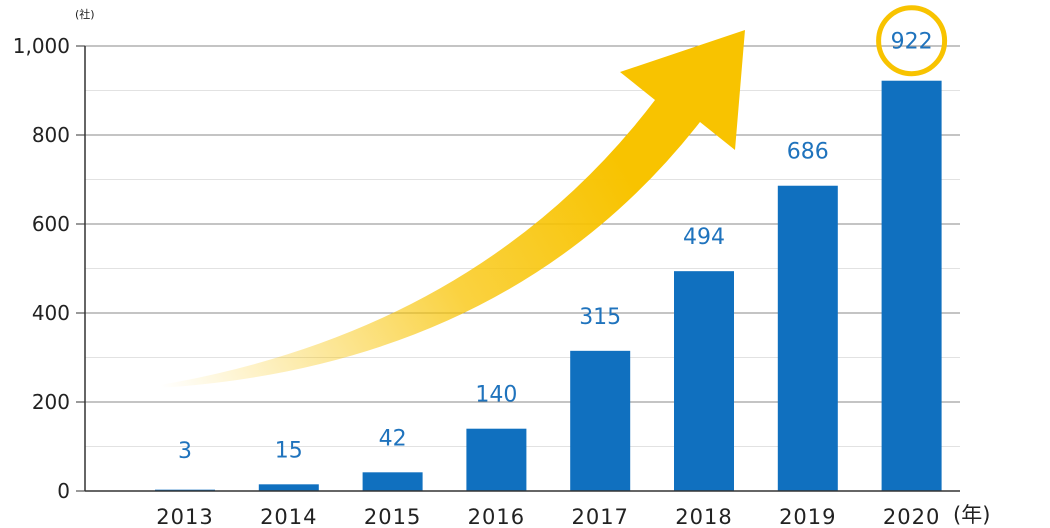  I want to click on bar-2015, so click(392, 481).